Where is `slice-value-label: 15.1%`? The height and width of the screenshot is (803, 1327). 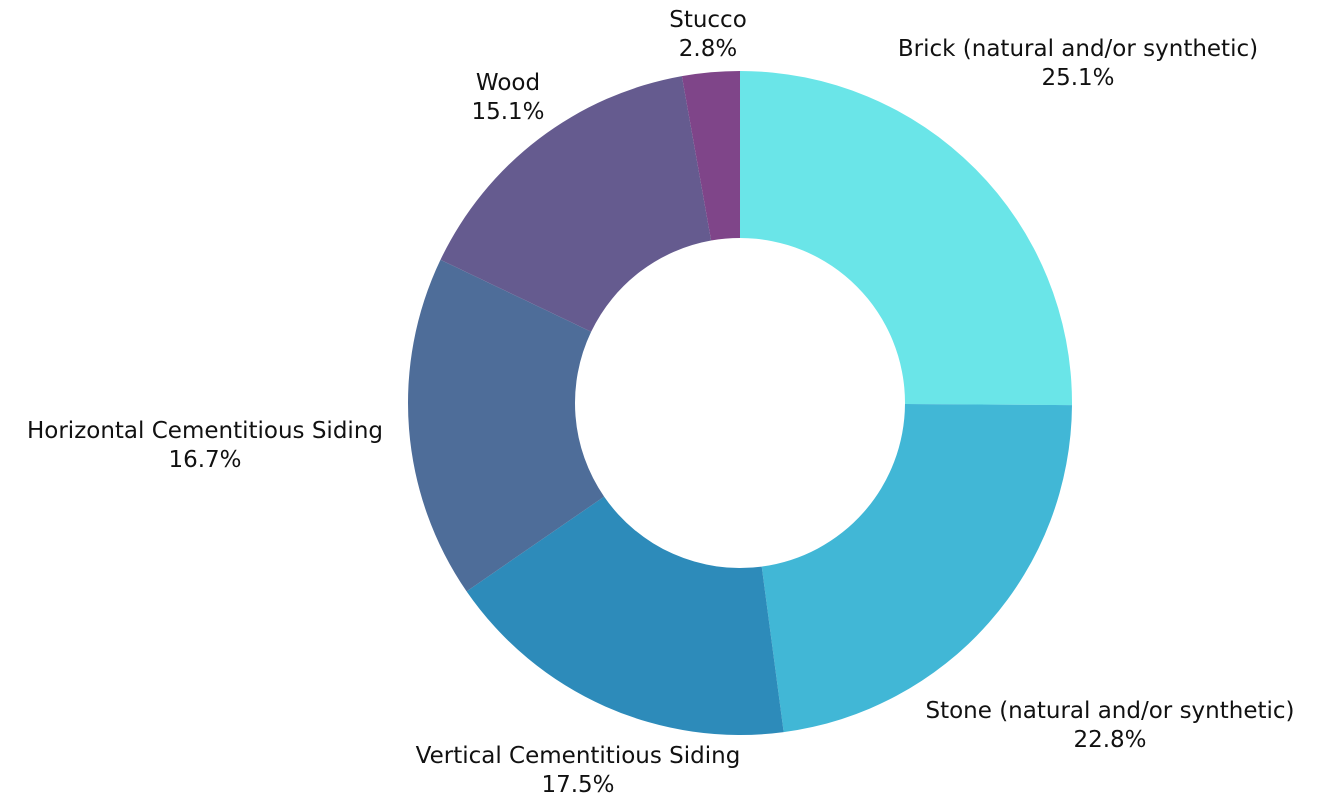 slice-value-label: 15.1% is located at coordinates (507, 112).